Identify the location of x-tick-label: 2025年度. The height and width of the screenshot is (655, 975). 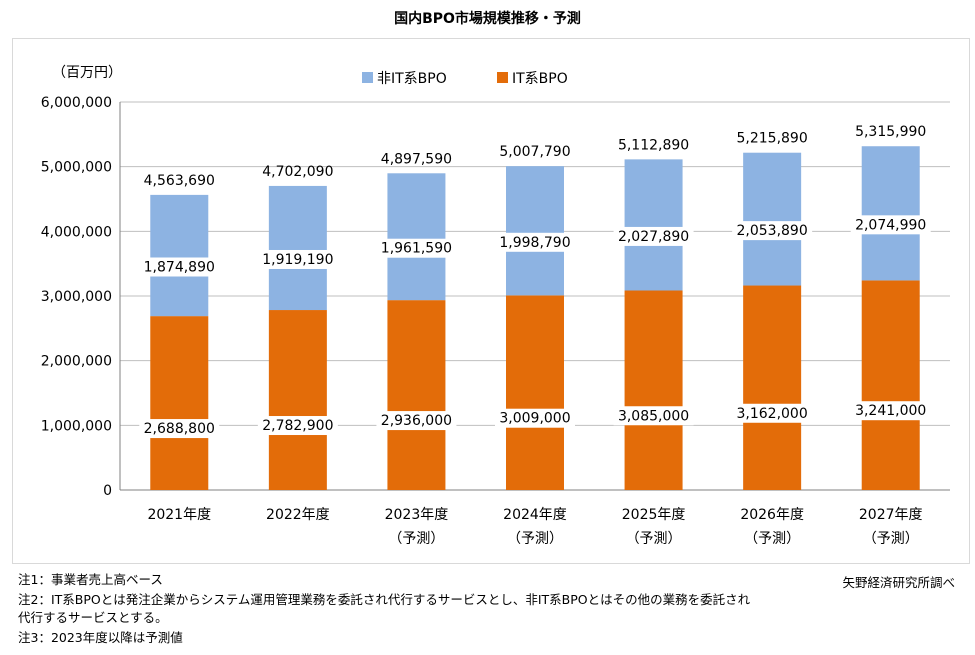
(654, 515).